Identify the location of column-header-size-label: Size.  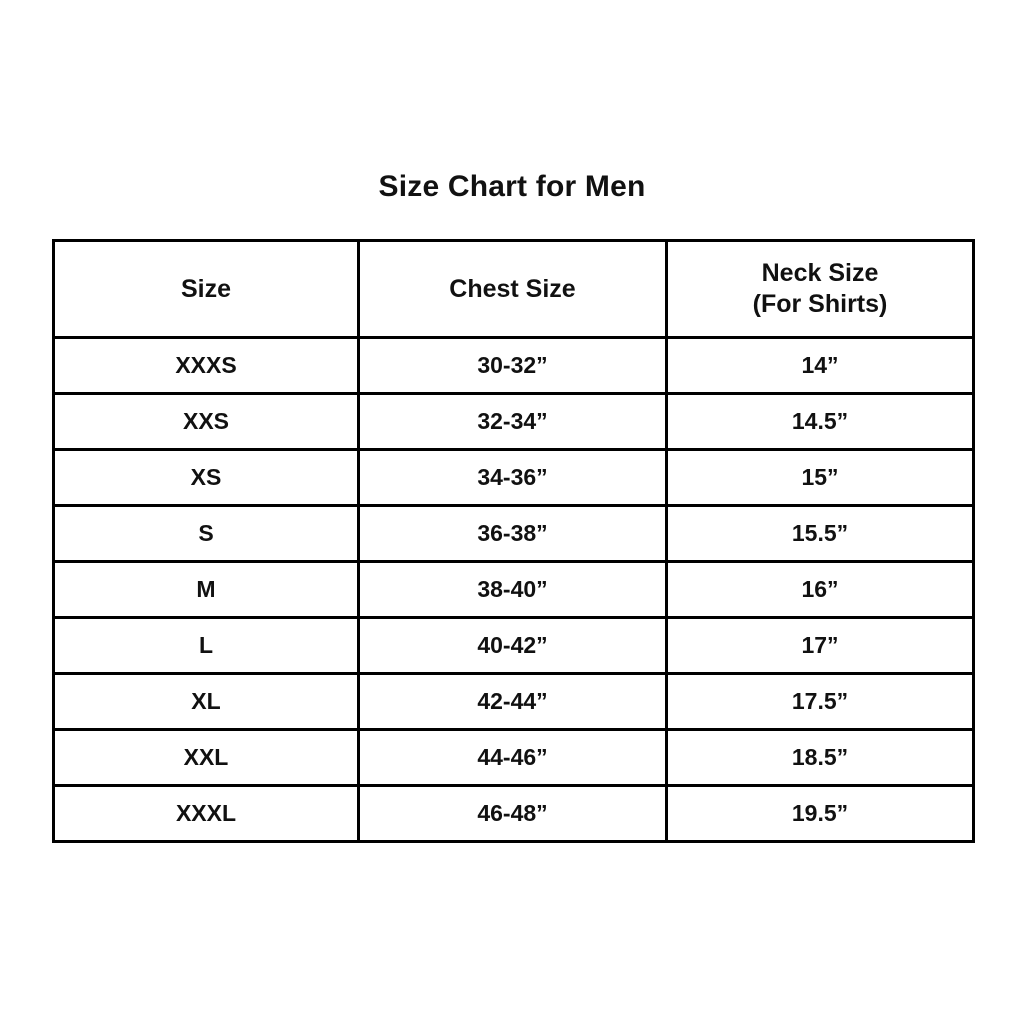
(206, 288).